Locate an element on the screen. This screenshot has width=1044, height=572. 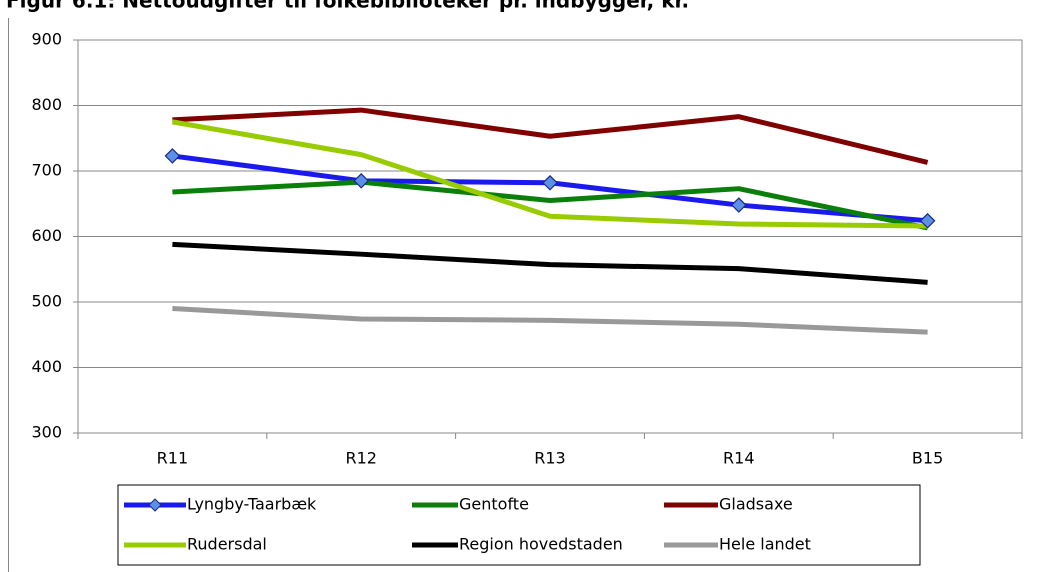
y-tick-label: 300 is located at coordinates (46, 432).